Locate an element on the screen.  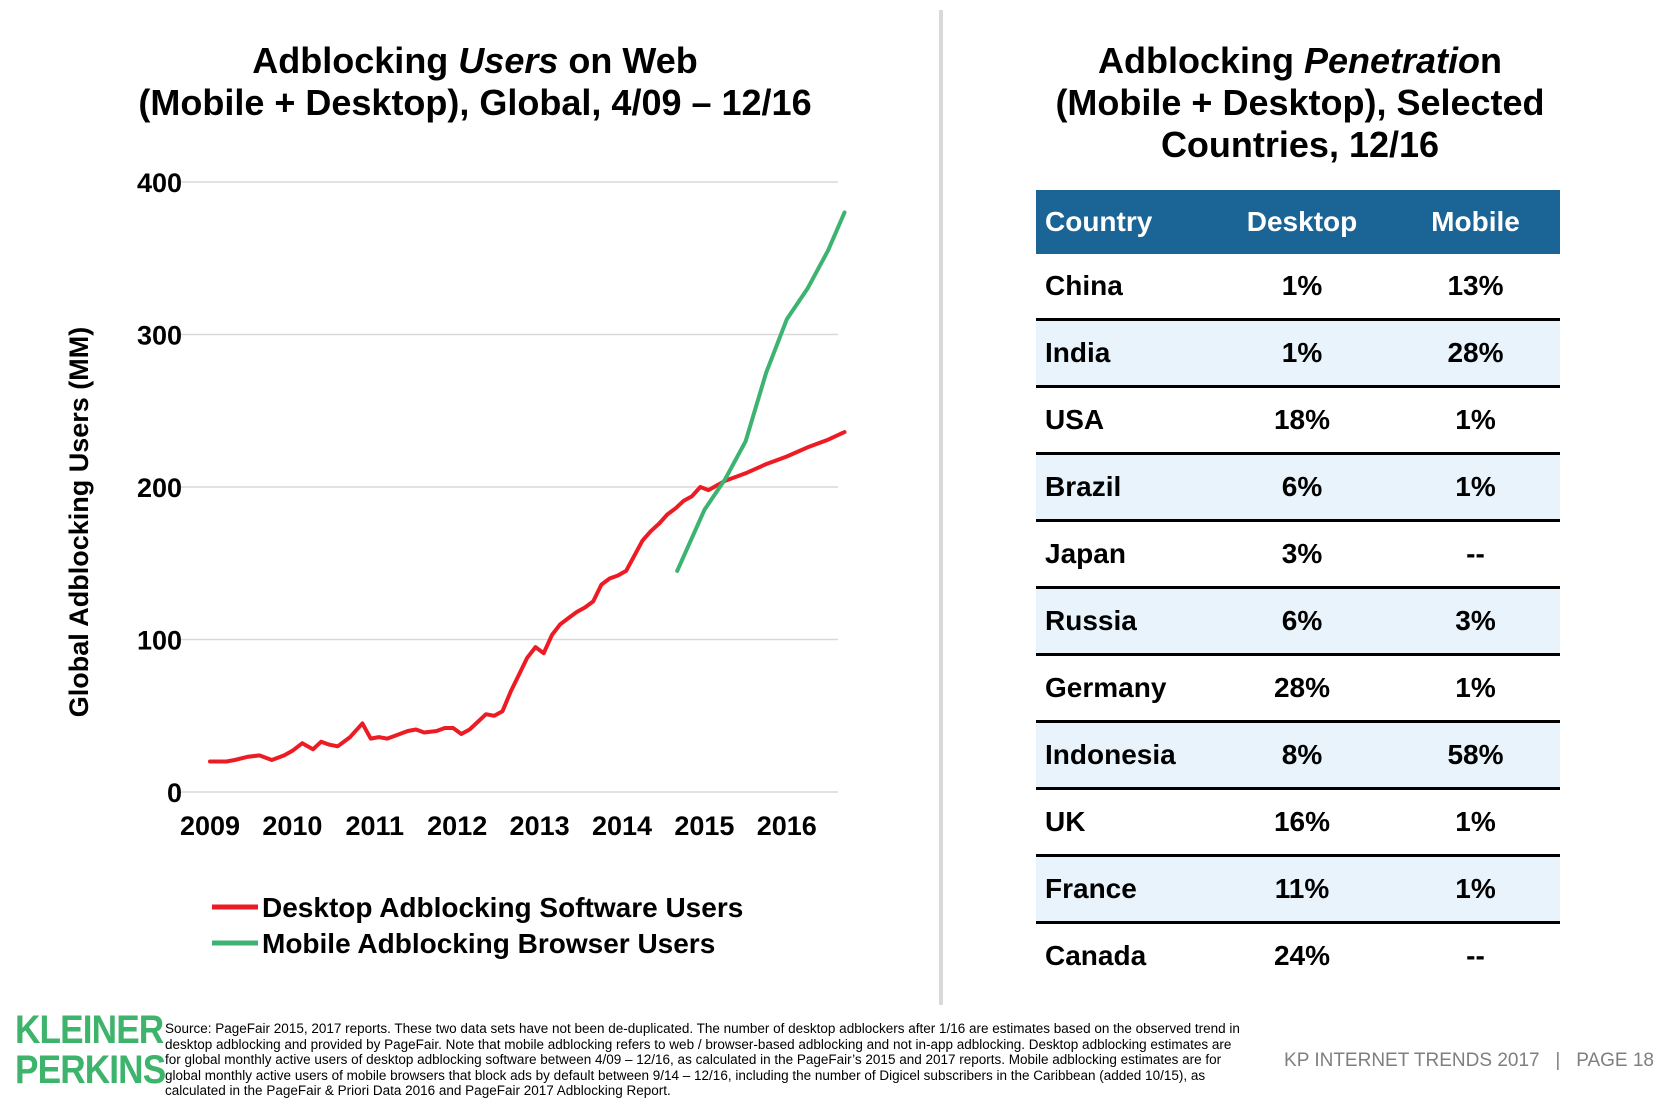
y-tick-label: 300 is located at coordinates (159, 336).